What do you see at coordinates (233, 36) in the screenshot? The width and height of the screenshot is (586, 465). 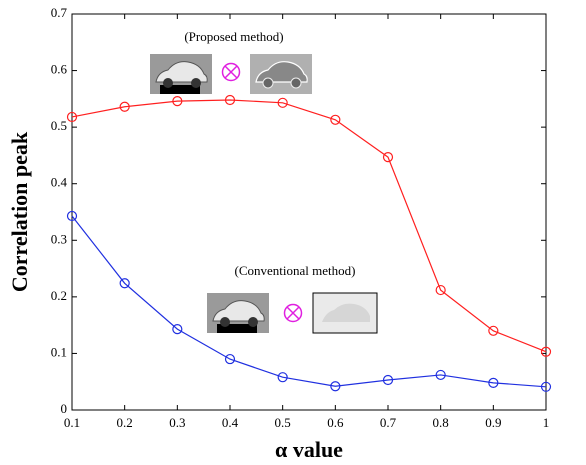 I see `annotation: (Proposed method)` at bounding box center [233, 36].